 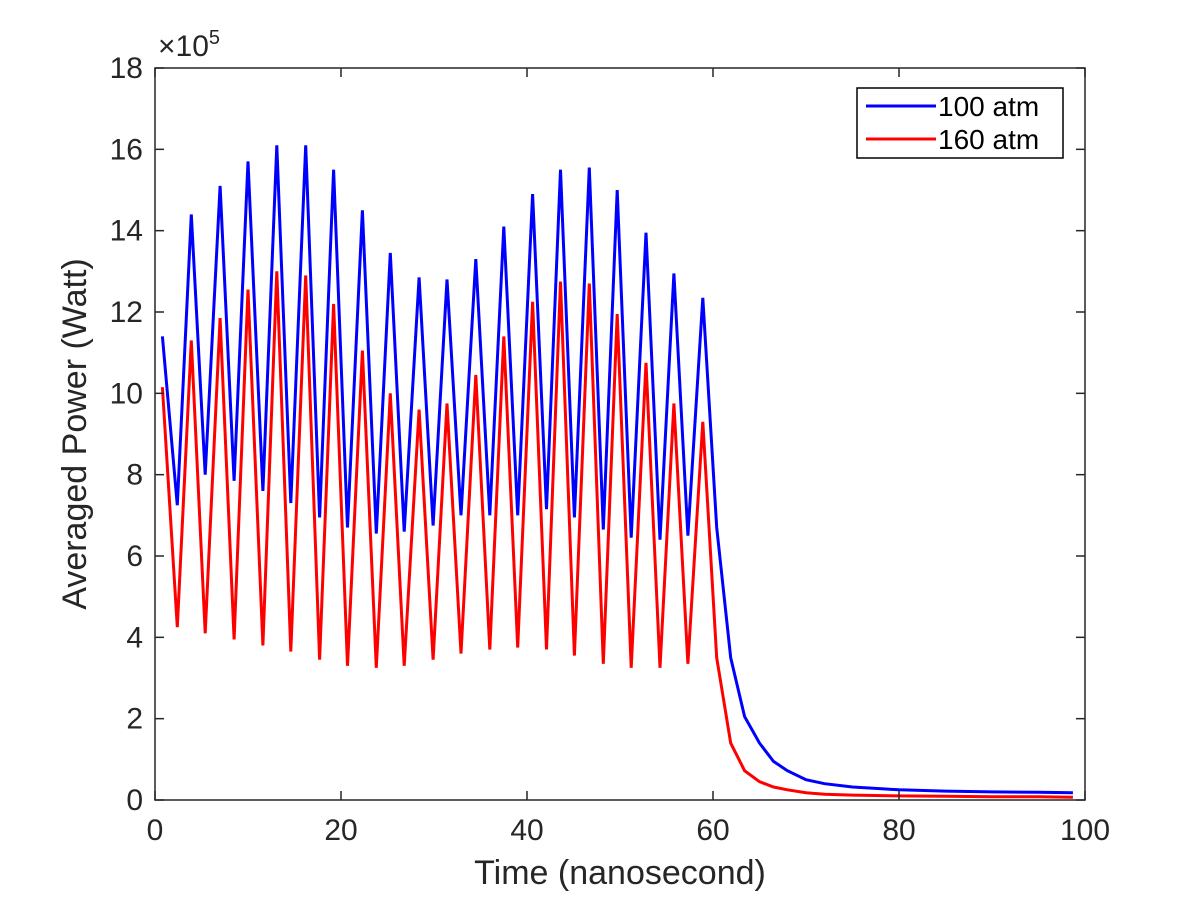 What do you see at coordinates (1085, 830) in the screenshot?
I see `x-tick-label-100: 100` at bounding box center [1085, 830].